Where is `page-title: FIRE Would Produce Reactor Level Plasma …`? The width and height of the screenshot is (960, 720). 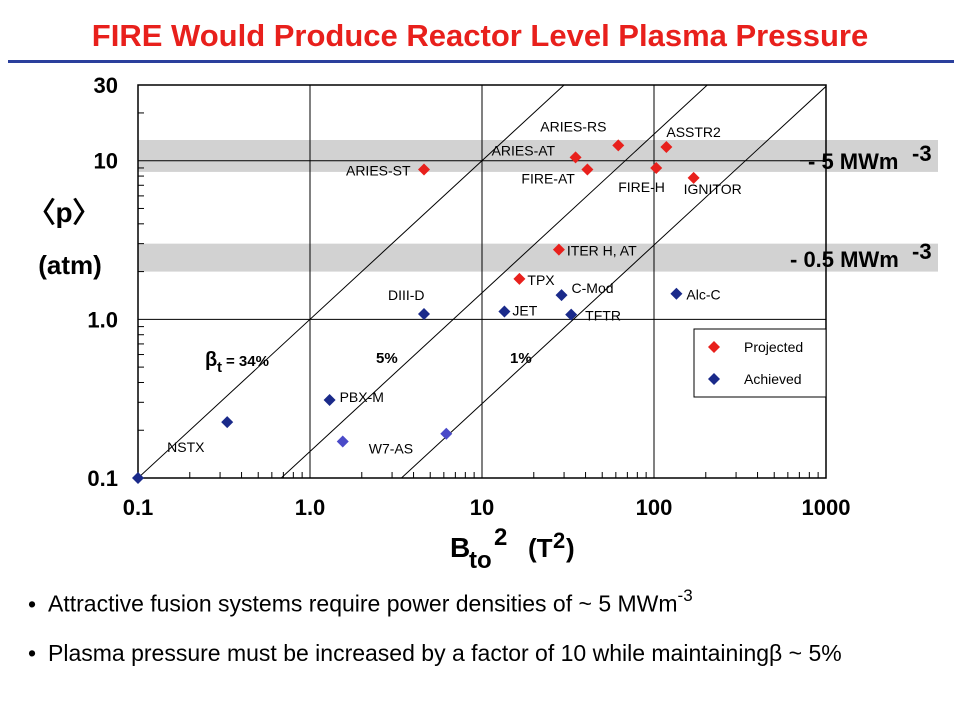 page-title: FIRE Would Produce Reactor Level Plasma … is located at coordinates (480, 35).